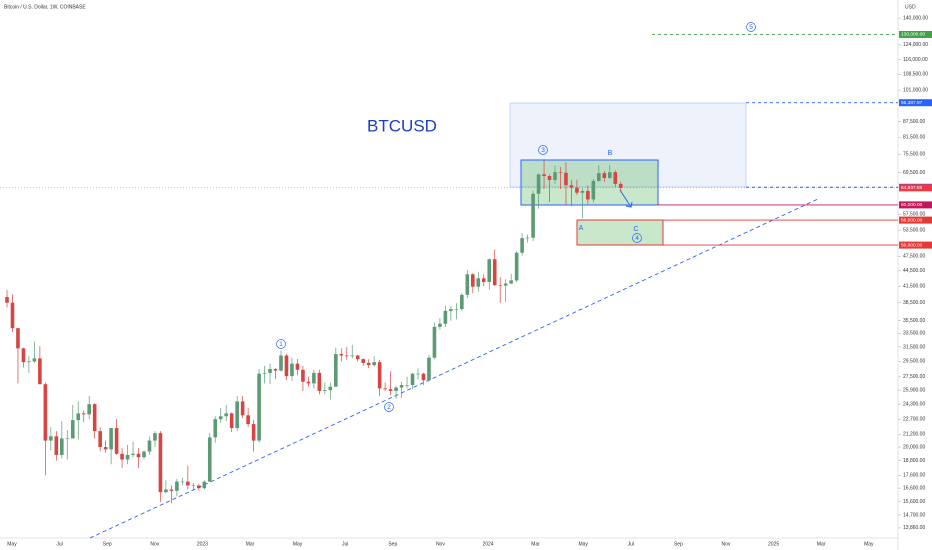  What do you see at coordinates (914, 334) in the screenshot?
I see `y-tick-label: 33,500.00` at bounding box center [914, 334].